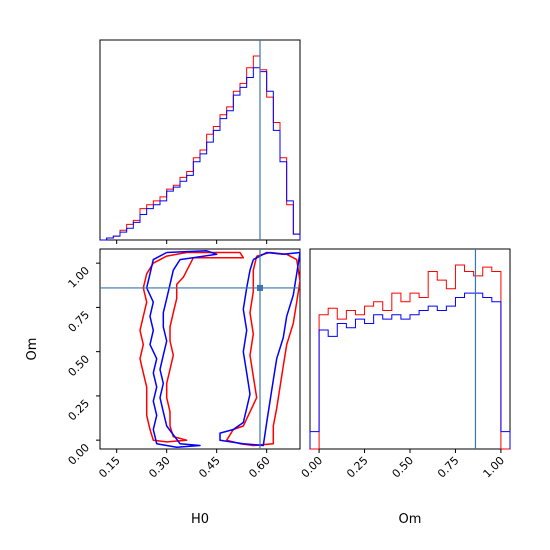 Image resolution: width=550 pixels, height=550 pixels. I want to click on om-hist-xtick-label-4: 1.00, so click(494, 467).